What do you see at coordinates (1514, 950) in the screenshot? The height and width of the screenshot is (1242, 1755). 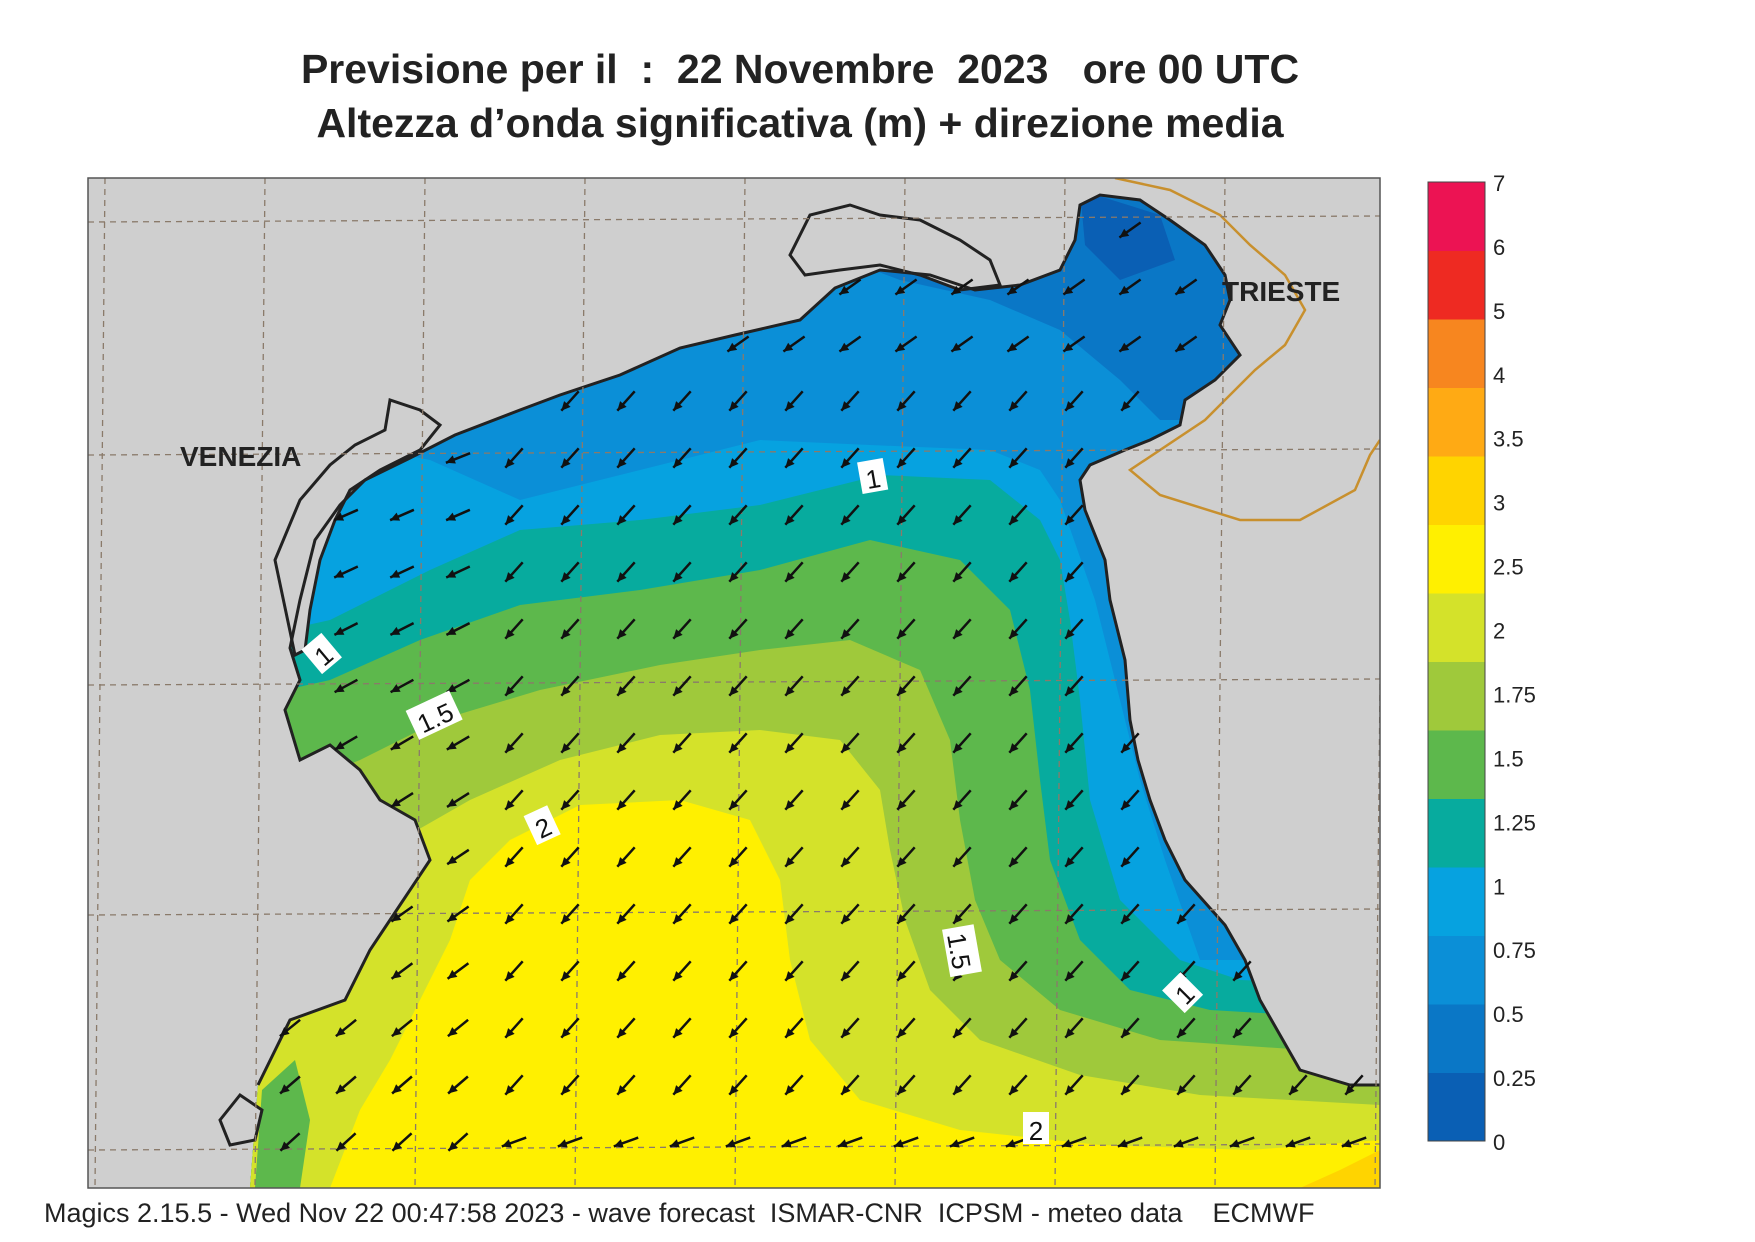 I see `legend-tick-label: 0.75` at bounding box center [1514, 950].